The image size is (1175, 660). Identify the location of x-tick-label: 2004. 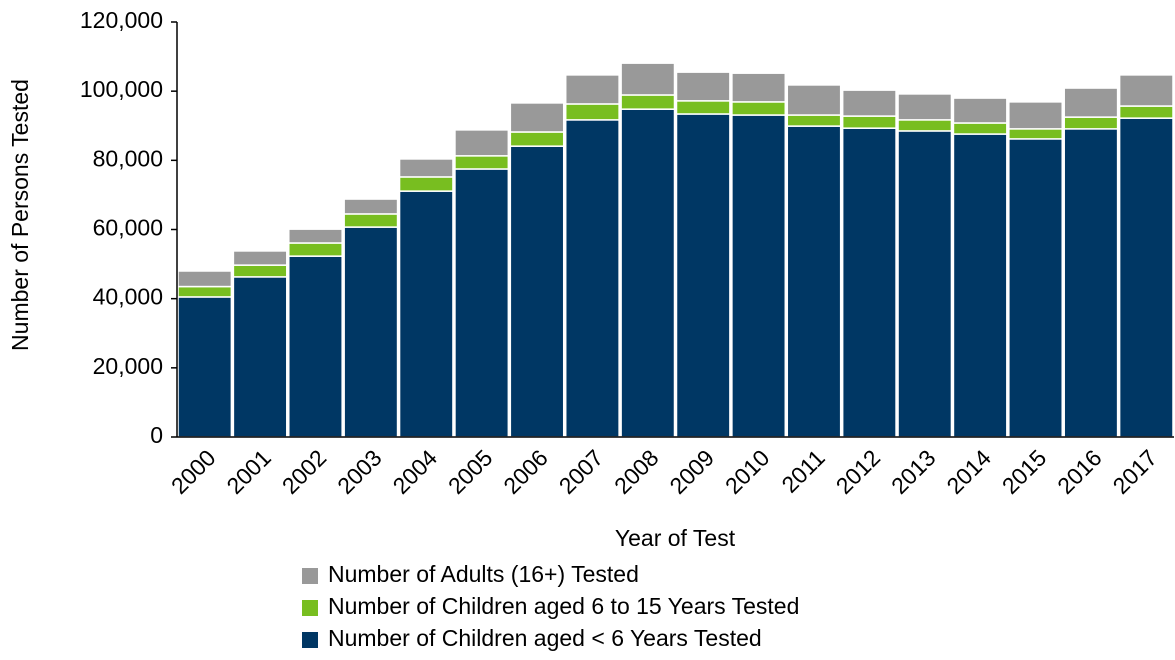
(415, 471).